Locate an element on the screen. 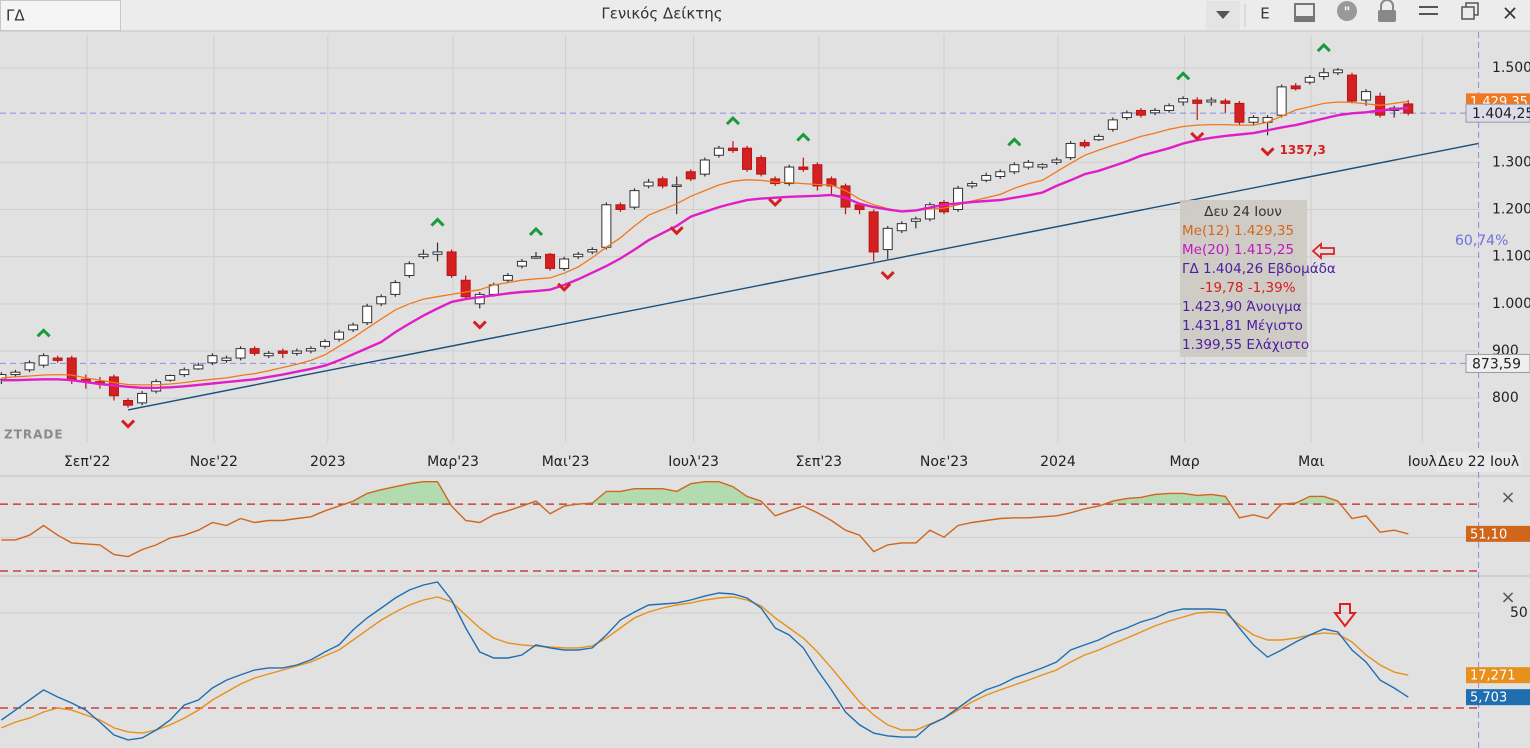 The image size is (1530, 748). mode-button: E is located at coordinates (1264, 14).